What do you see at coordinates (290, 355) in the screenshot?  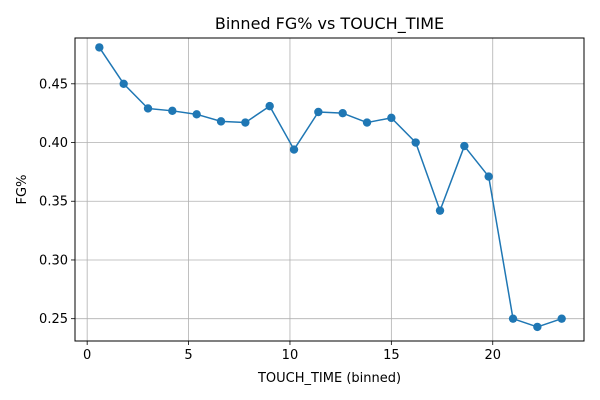 I see `x-tick-label: 10` at bounding box center [290, 355].